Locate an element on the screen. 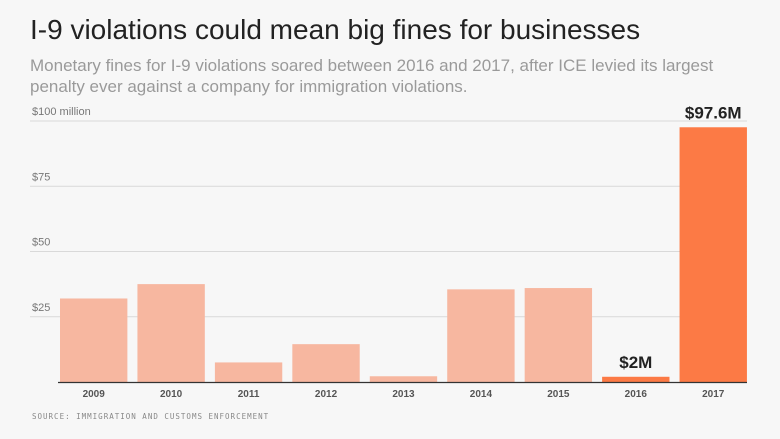 This screenshot has height=439, width=780. data-labels: $2M $97.6M is located at coordinates (680, 237).